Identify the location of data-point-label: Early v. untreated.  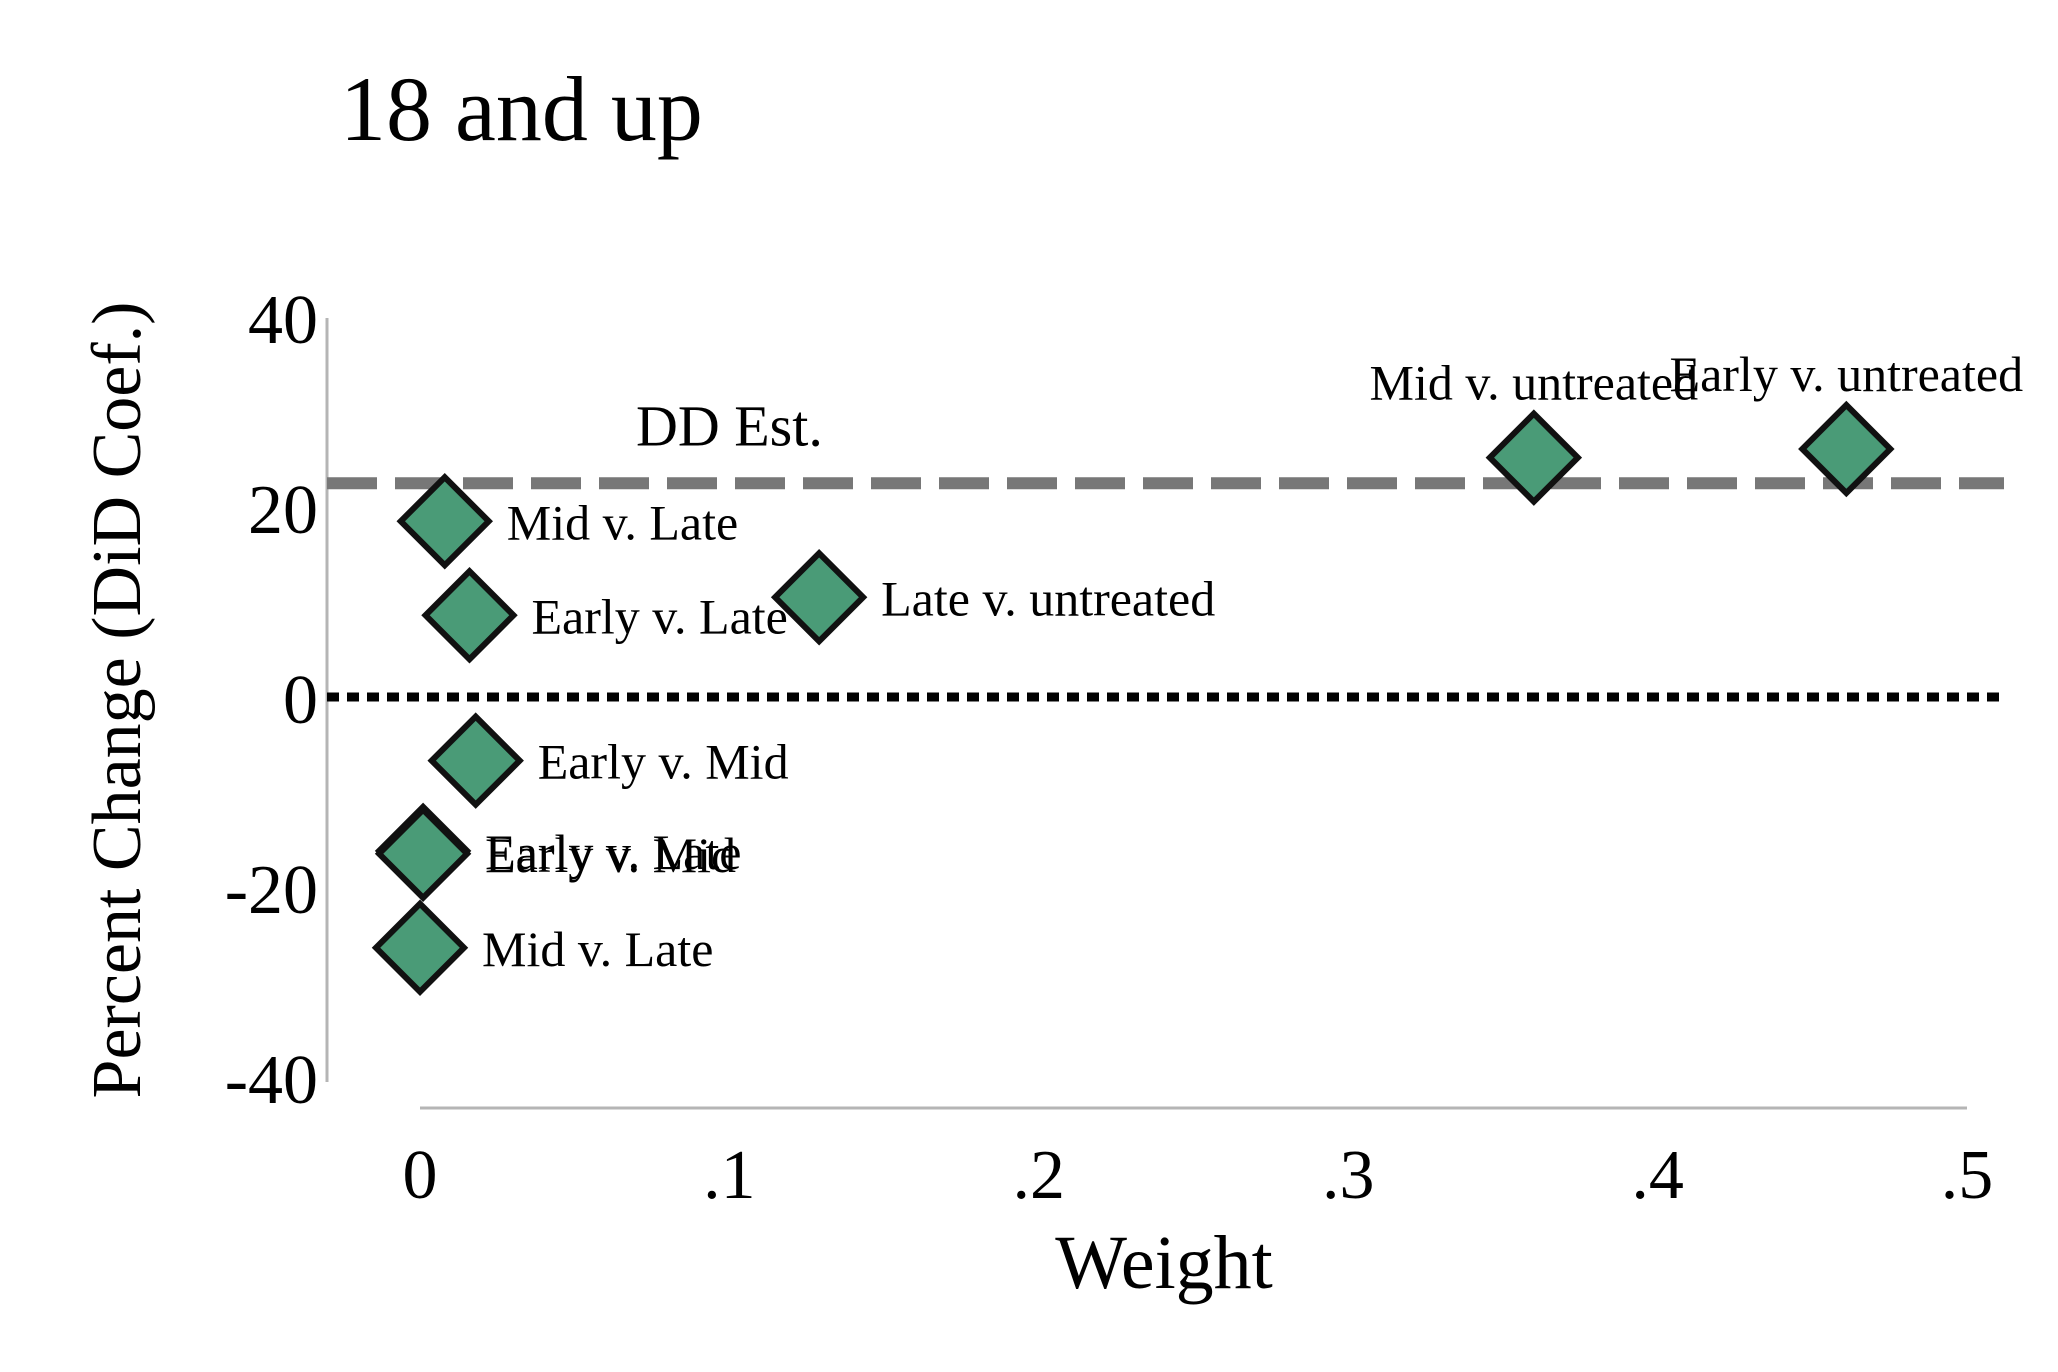
(1847, 374).